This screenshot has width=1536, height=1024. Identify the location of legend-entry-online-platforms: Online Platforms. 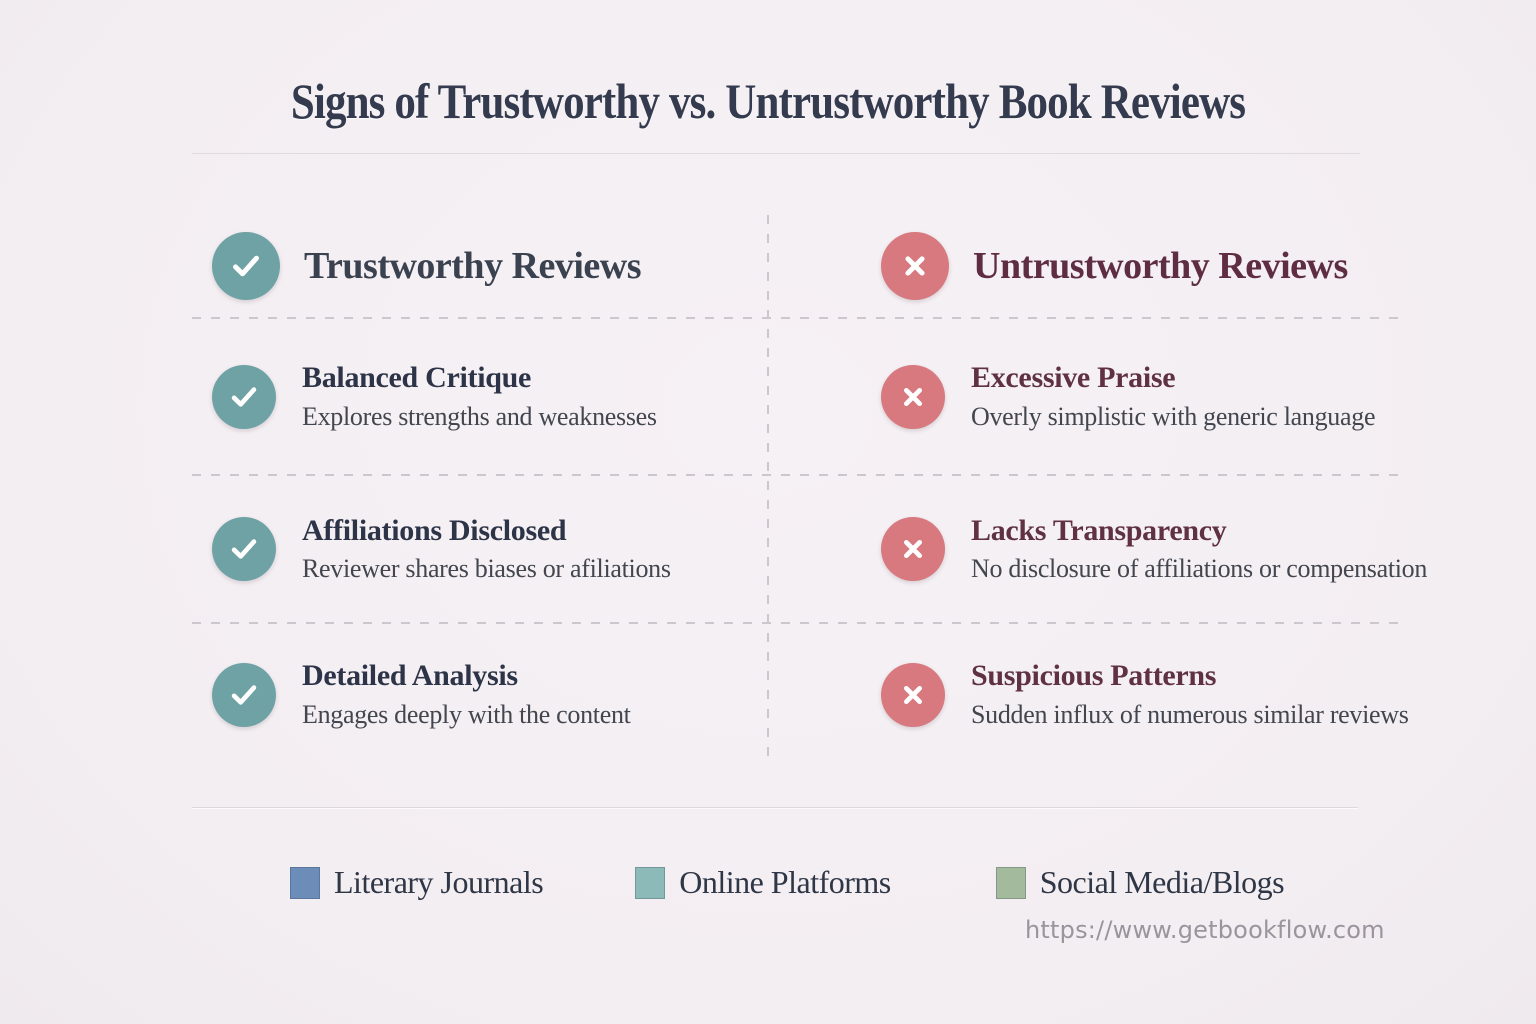
(763, 882).